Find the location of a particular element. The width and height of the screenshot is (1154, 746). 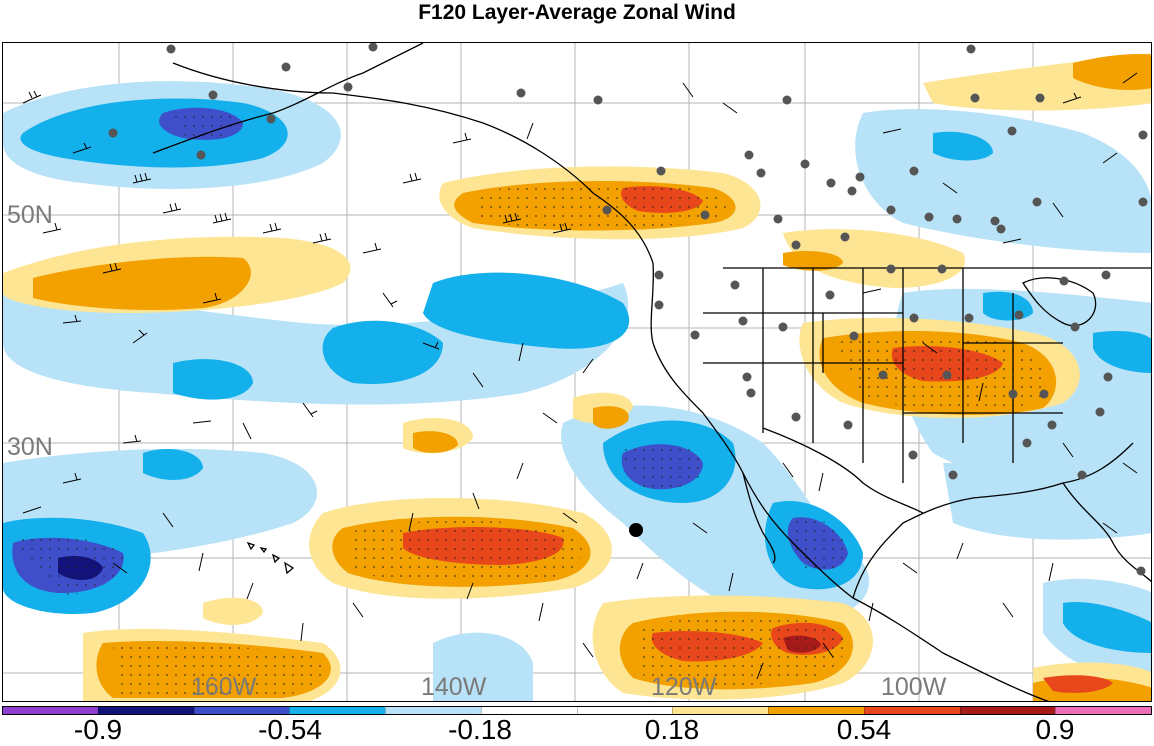

colorbar-tick-label: 0.9 is located at coordinates (1055, 729).